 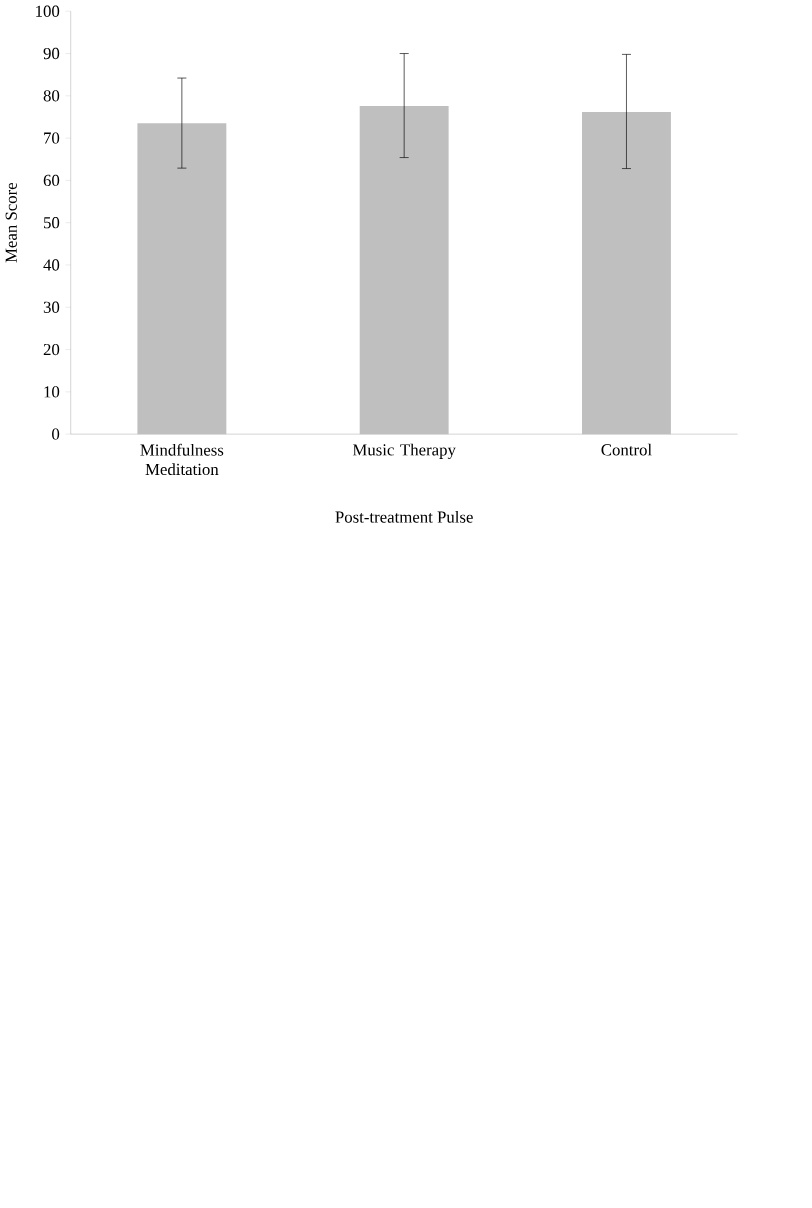 I want to click on y-tick-label: 60, so click(x=51, y=180).